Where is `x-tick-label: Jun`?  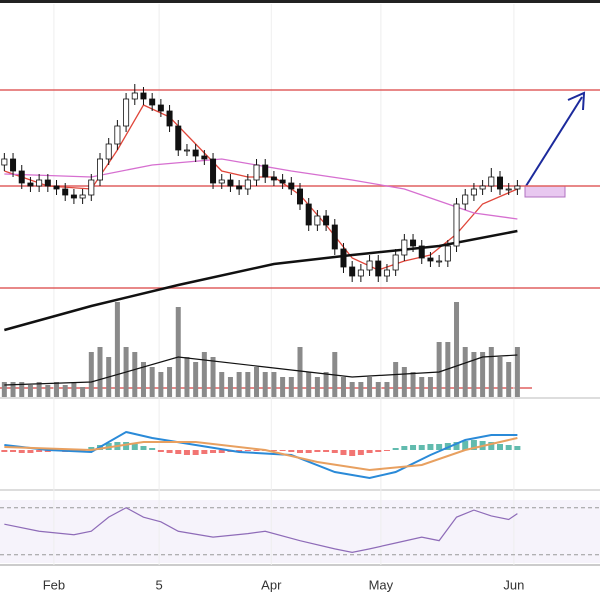
x-tick-label: Jun is located at coordinates (513, 584).